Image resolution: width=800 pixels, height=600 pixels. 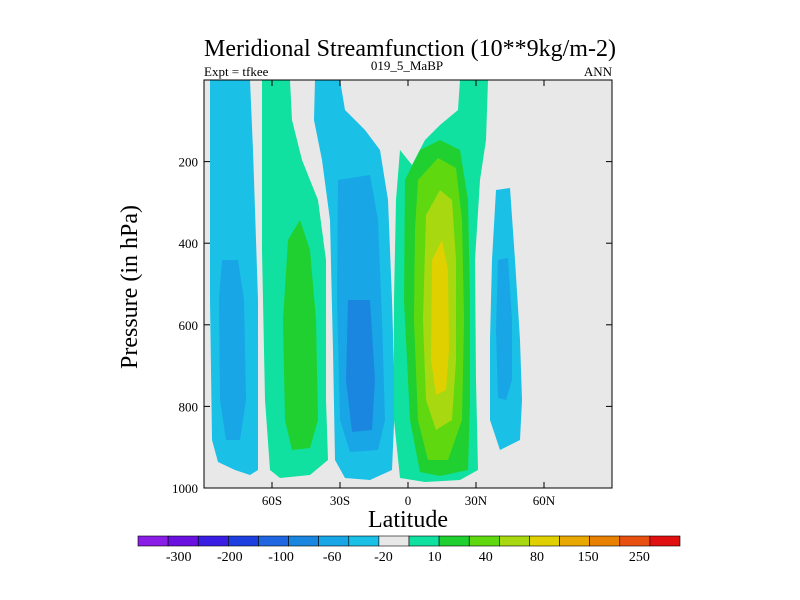 I want to click on x-tick-label: 30N, so click(x=476, y=500).